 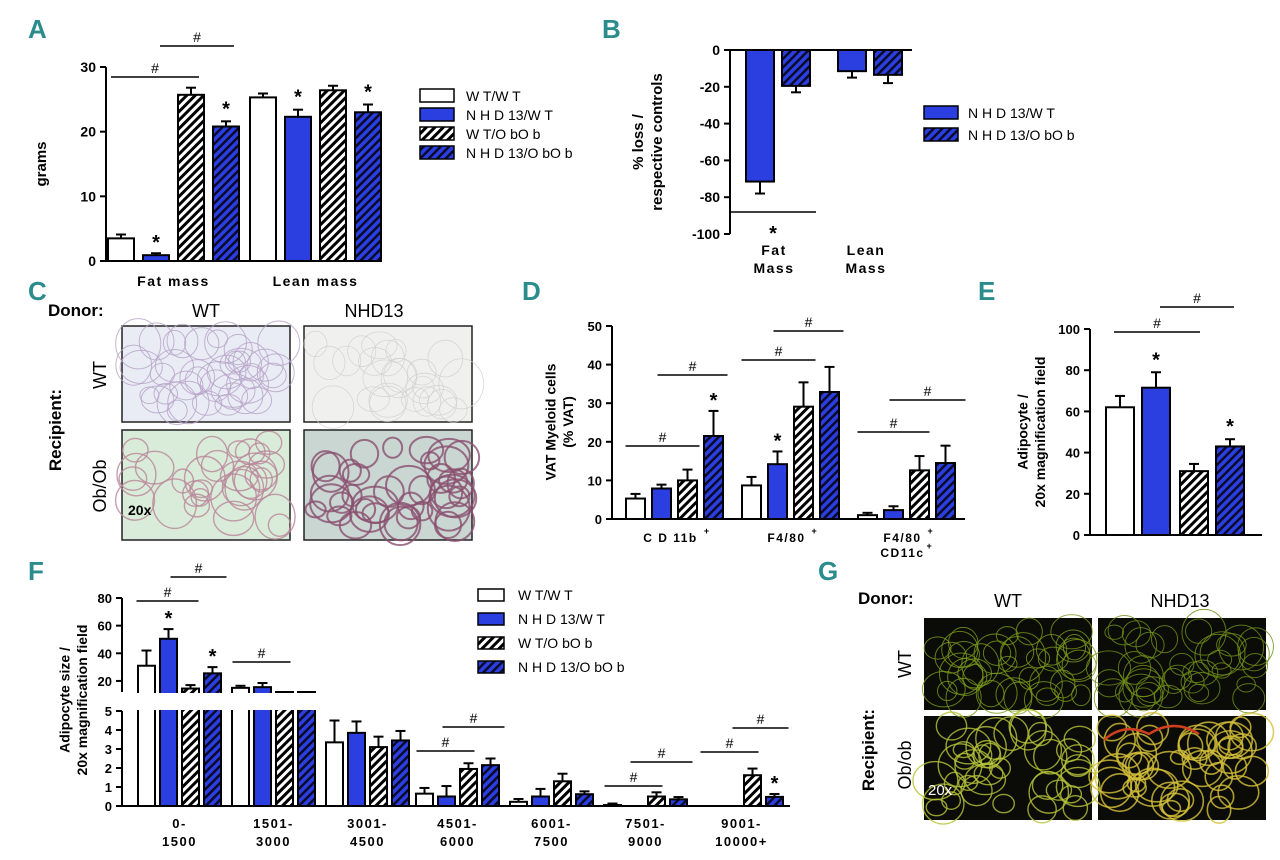 I want to click on panel-c-col-wt: WT, so click(x=206, y=311).